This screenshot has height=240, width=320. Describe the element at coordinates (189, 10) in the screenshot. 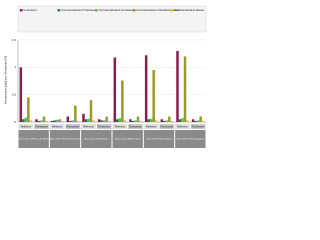

I see `legend-label: Grenzwertabstand Wasser` at that location.